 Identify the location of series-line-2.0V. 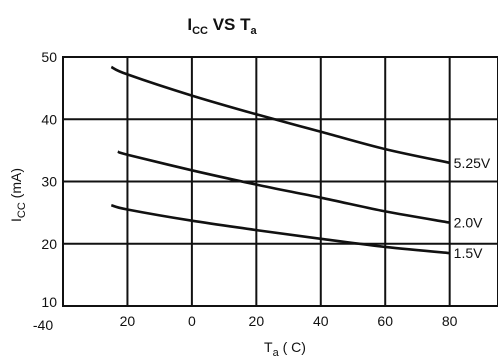
(283, 187).